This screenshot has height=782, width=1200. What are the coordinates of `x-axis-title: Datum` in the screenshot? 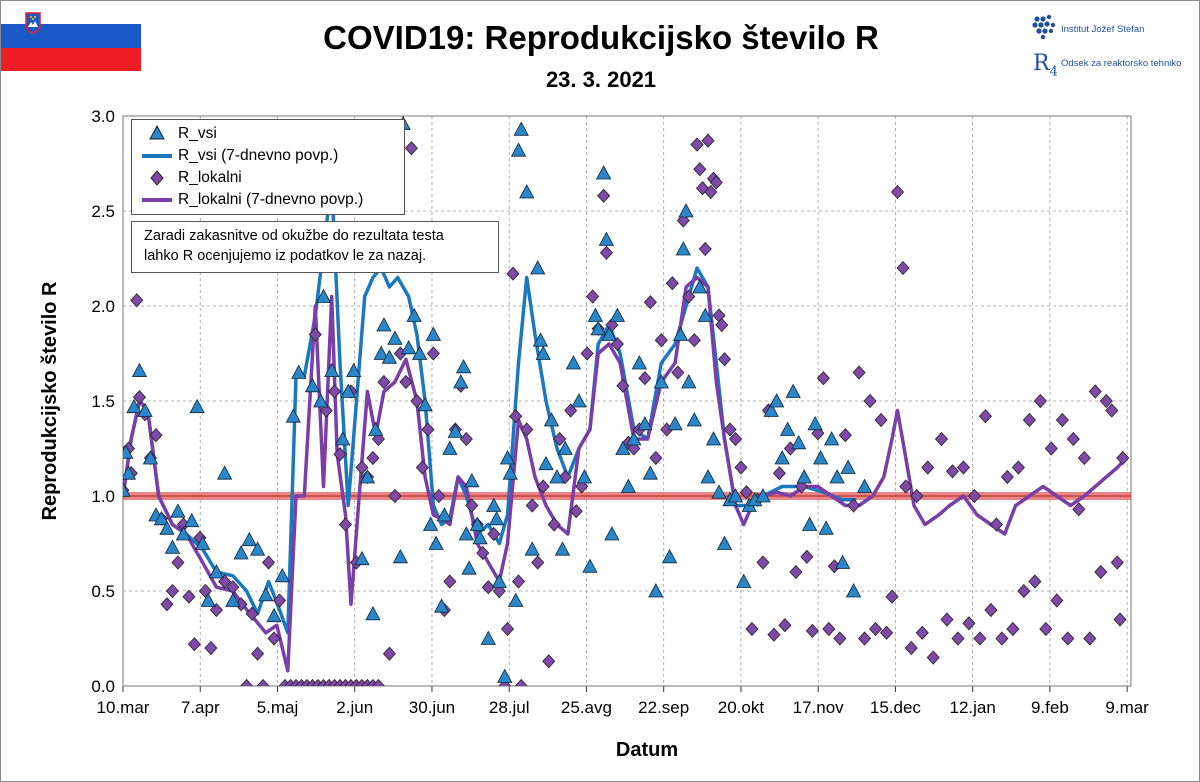 It's located at (647, 750).